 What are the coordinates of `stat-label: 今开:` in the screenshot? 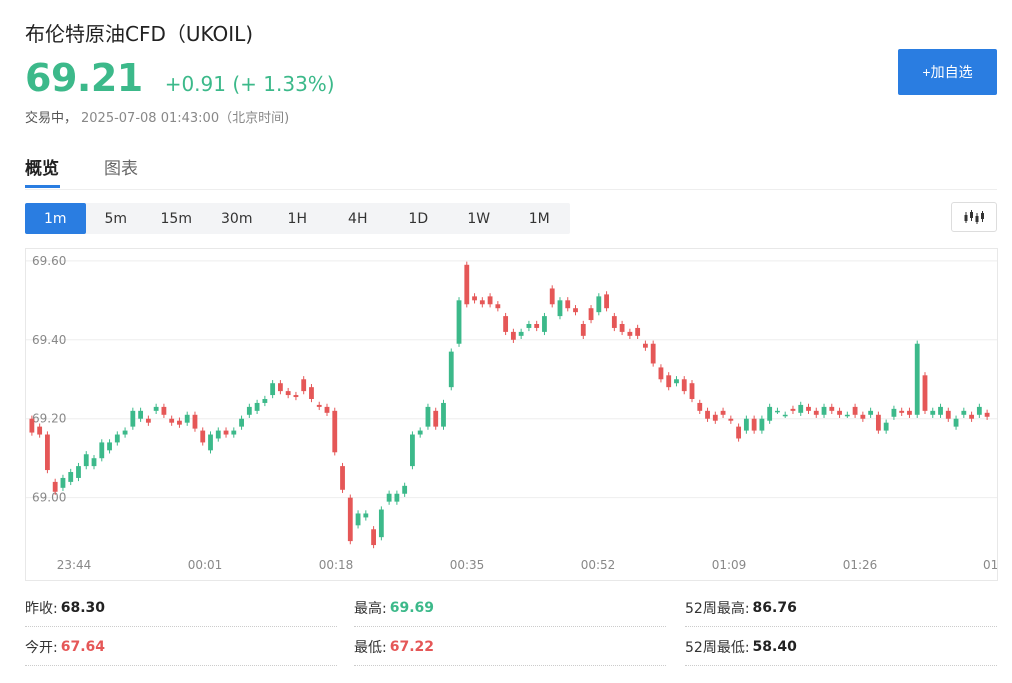 It's located at (41, 648).